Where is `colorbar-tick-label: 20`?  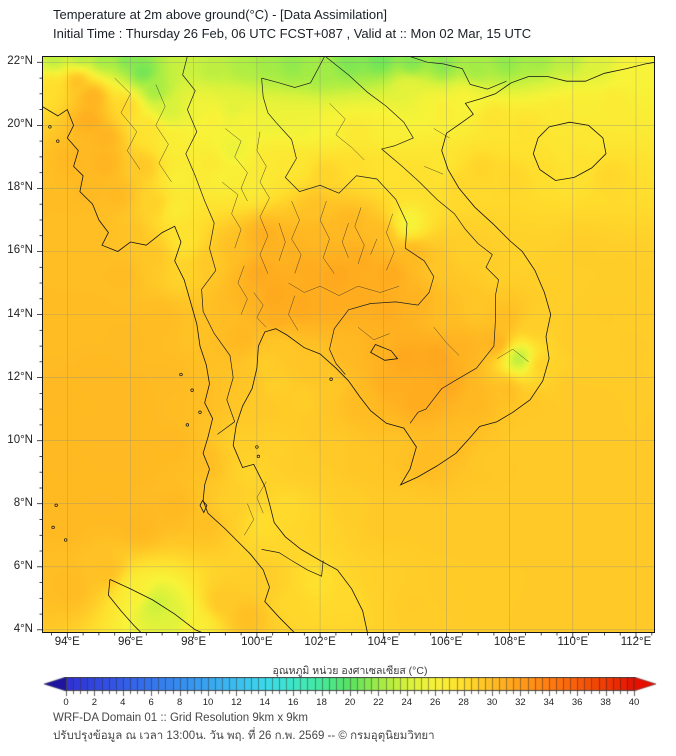 colorbar-tick-label: 20 is located at coordinates (350, 702).